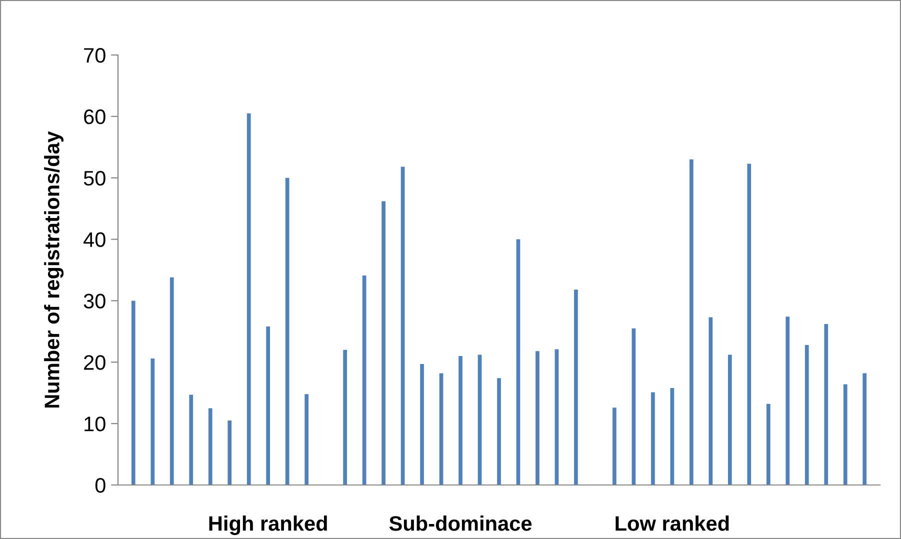 The image size is (901, 539). Describe the element at coordinates (95, 55) in the screenshot. I see `y-tick-label: 70` at that location.